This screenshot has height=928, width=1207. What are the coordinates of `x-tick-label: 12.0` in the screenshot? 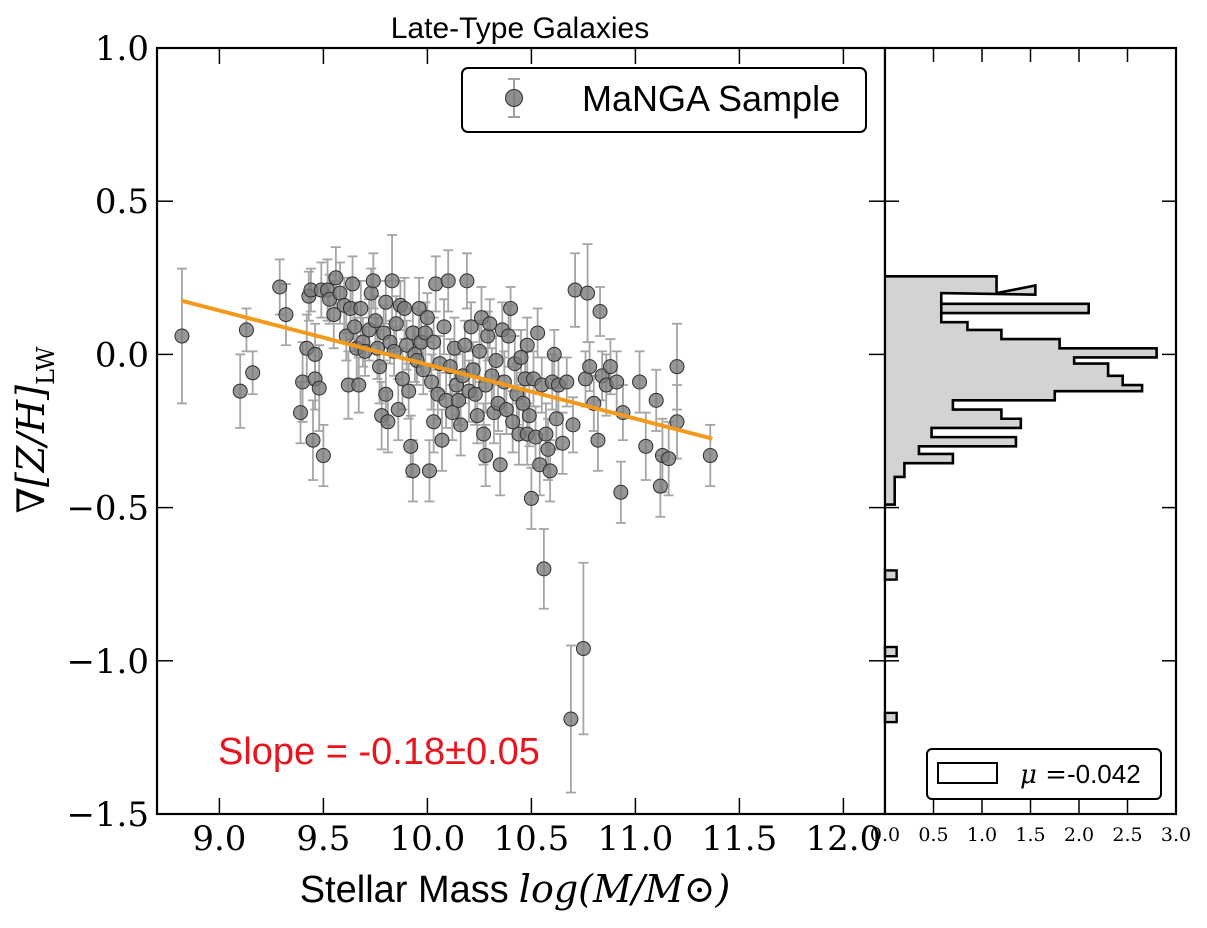 It's located at (844, 839).